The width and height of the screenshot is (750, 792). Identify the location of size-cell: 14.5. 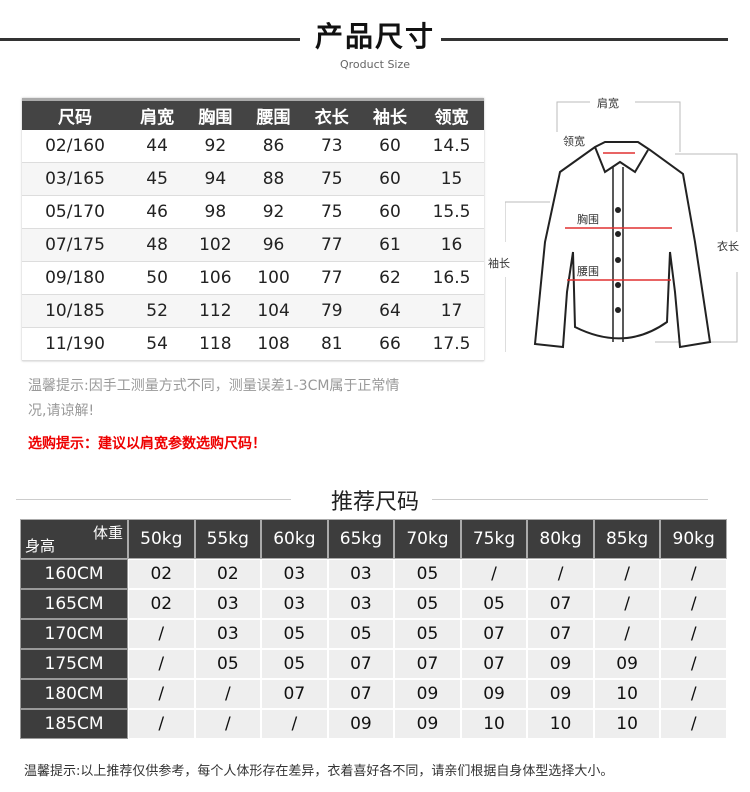
(451, 146).